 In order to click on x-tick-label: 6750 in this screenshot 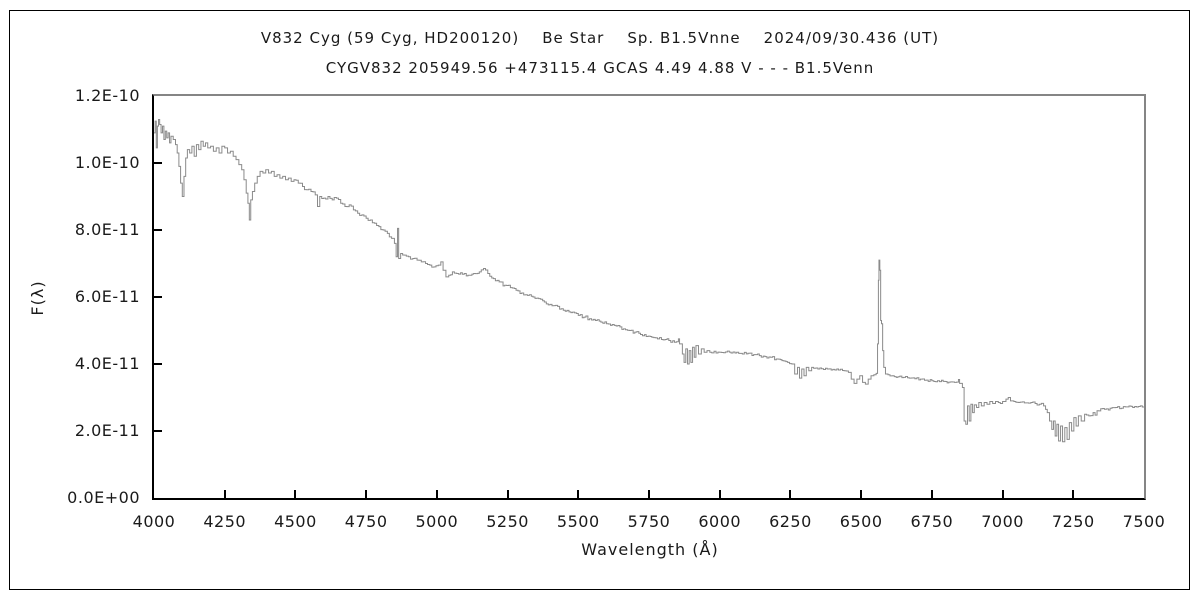, I will do `click(932, 521)`.